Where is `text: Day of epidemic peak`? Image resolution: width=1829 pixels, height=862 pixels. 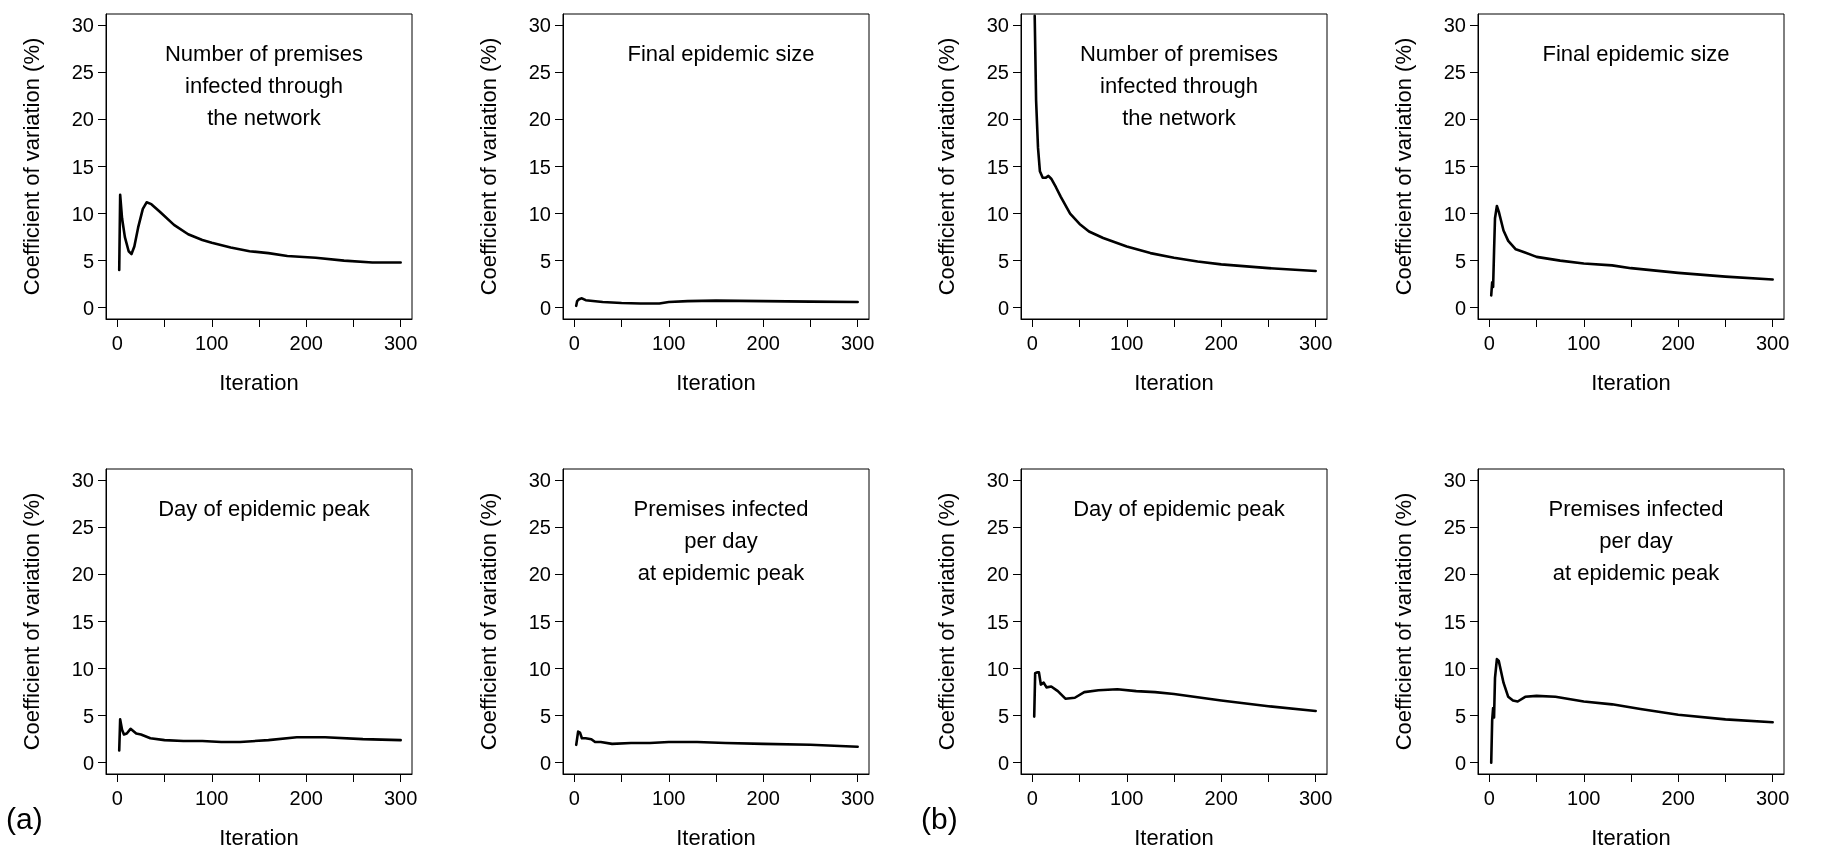
text: Day of epidemic peak is located at coordinates (1179, 508).